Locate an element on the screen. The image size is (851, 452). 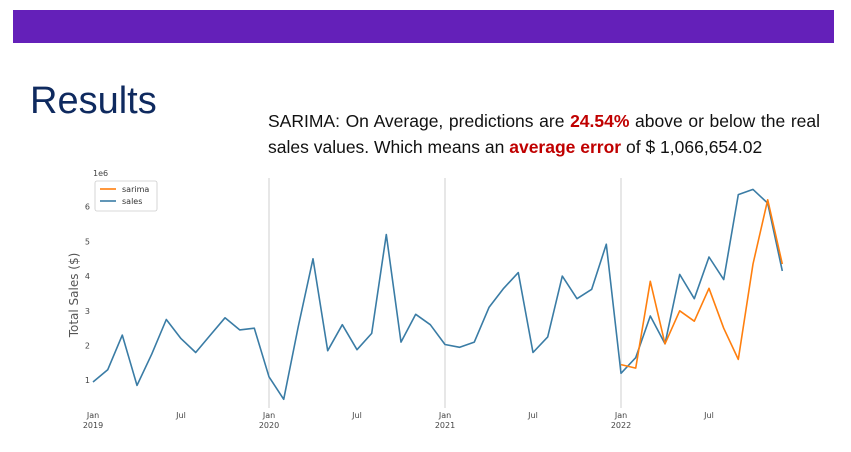
header-bar is located at coordinates (423, 26).